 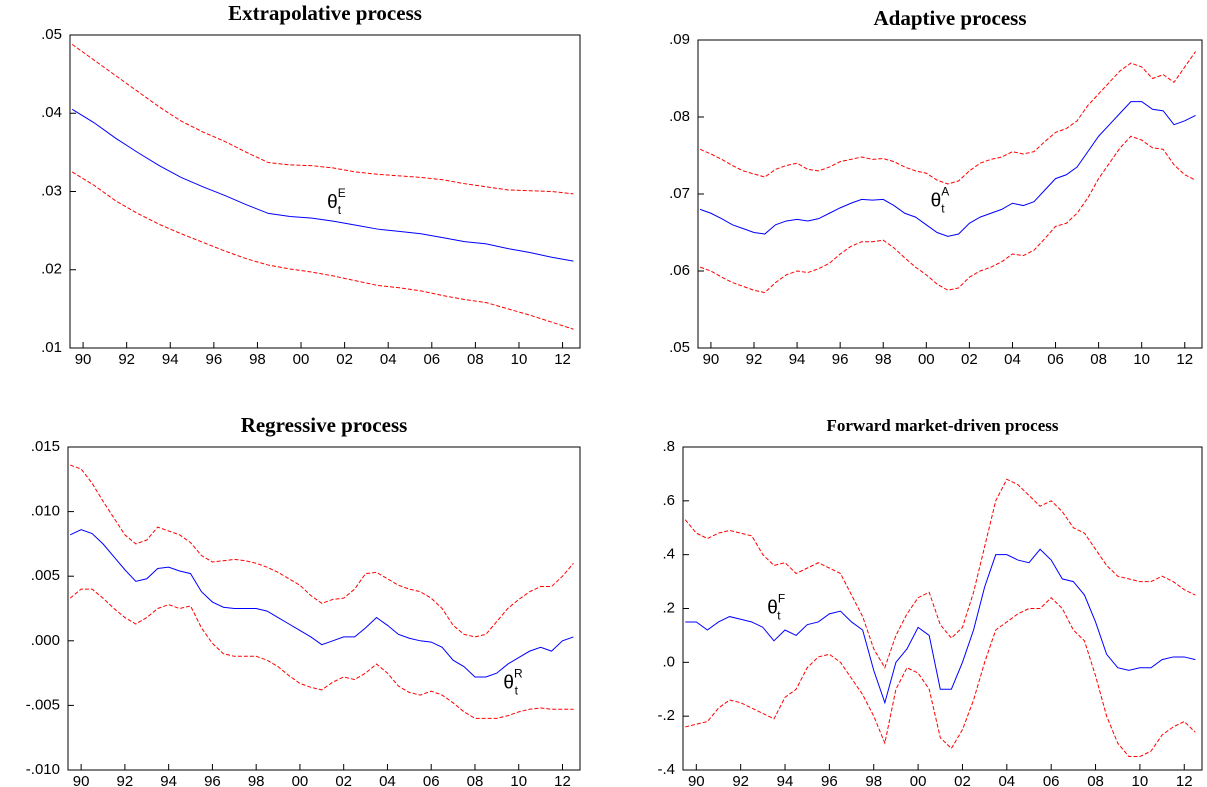 I want to click on annotation: θF t, so click(x=776, y=607).